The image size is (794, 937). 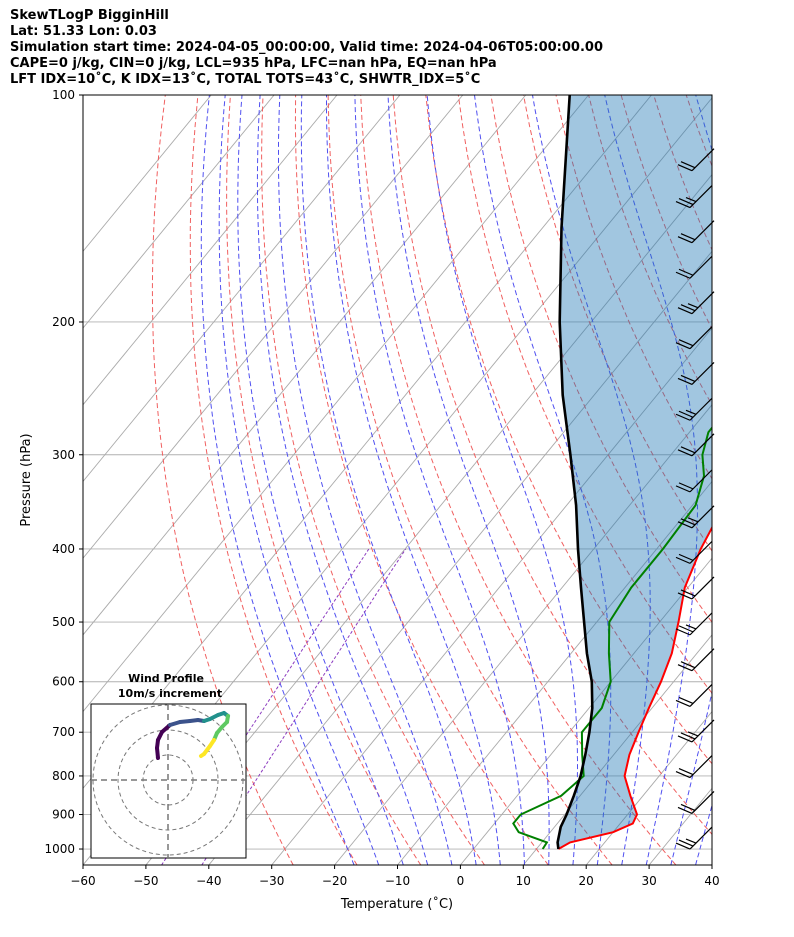 I want to click on y-tick-label: 900, so click(x=63, y=815).